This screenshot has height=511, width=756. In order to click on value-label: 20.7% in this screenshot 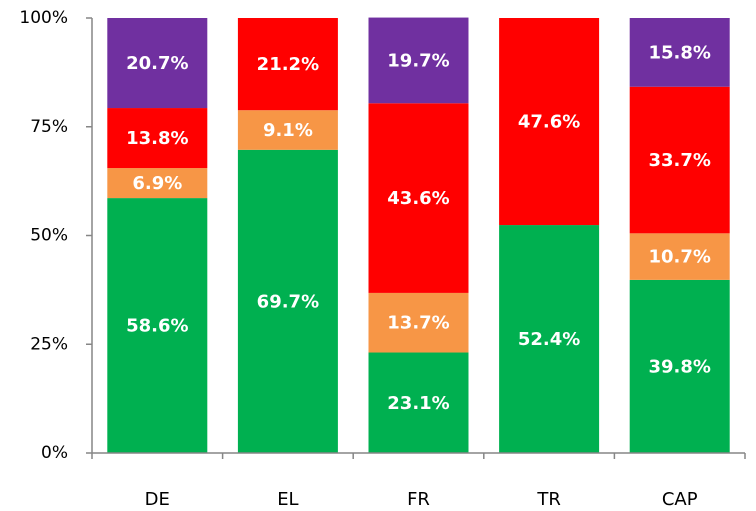, I will do `click(157, 63)`.